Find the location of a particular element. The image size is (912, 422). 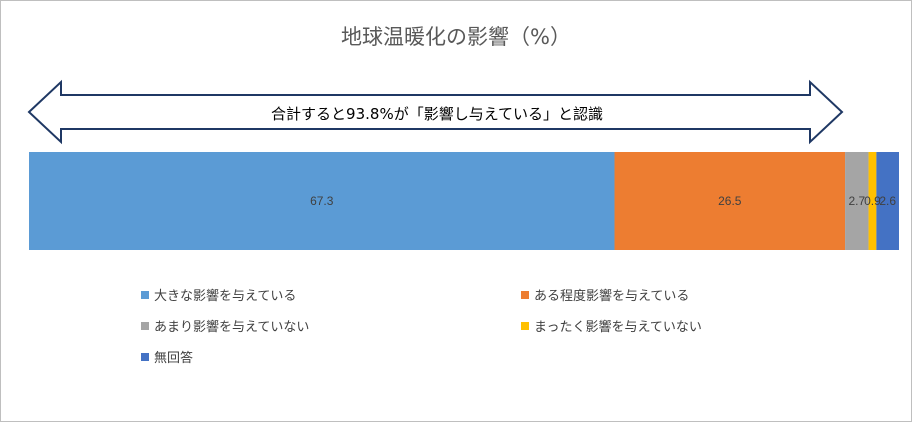

data-label-2: 26.5 is located at coordinates (730, 201).